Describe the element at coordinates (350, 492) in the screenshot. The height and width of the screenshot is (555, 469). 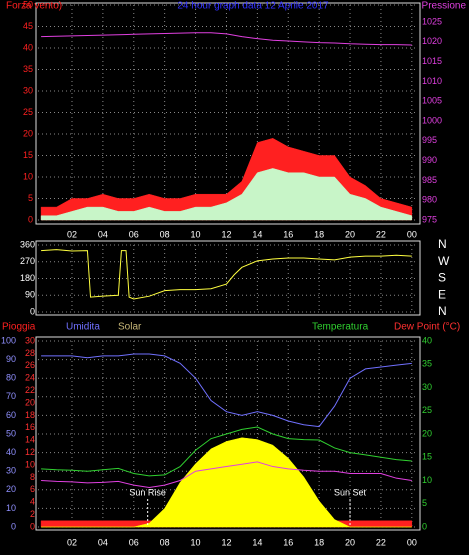
I see `annotation: Sun Set` at that location.